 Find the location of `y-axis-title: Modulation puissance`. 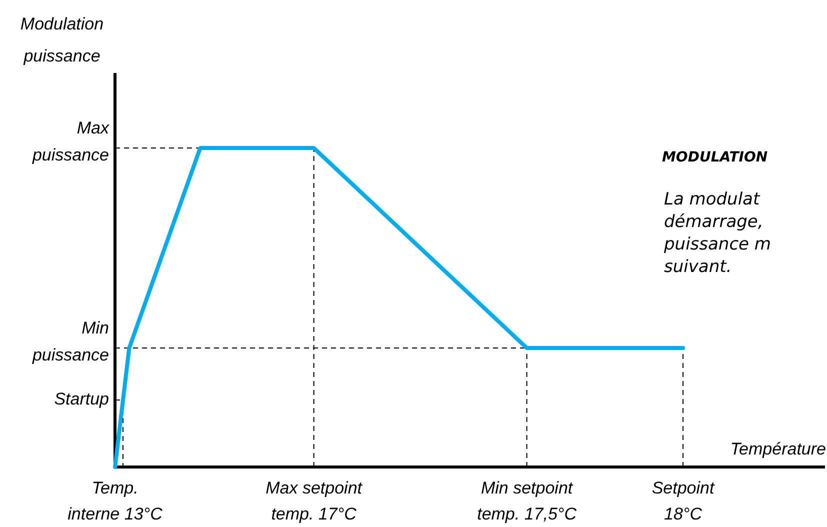

y-axis-title: Modulation puissance is located at coordinates (62, 40).